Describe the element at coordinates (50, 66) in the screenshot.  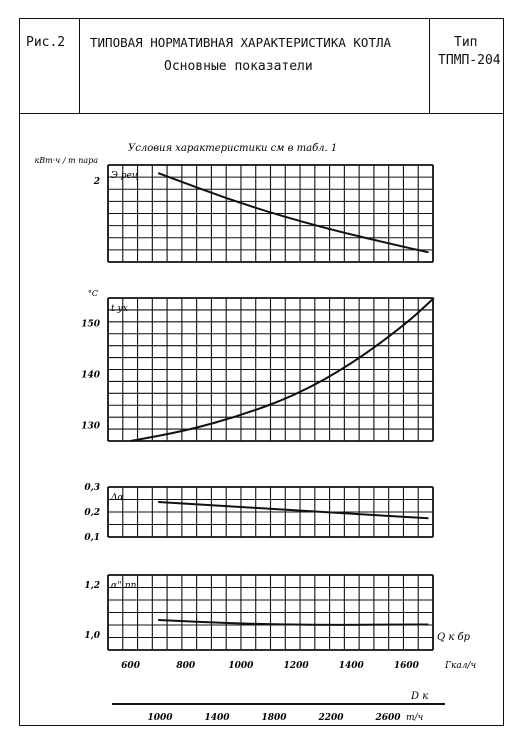
I see `figure-cell: Рис.2` at that location.